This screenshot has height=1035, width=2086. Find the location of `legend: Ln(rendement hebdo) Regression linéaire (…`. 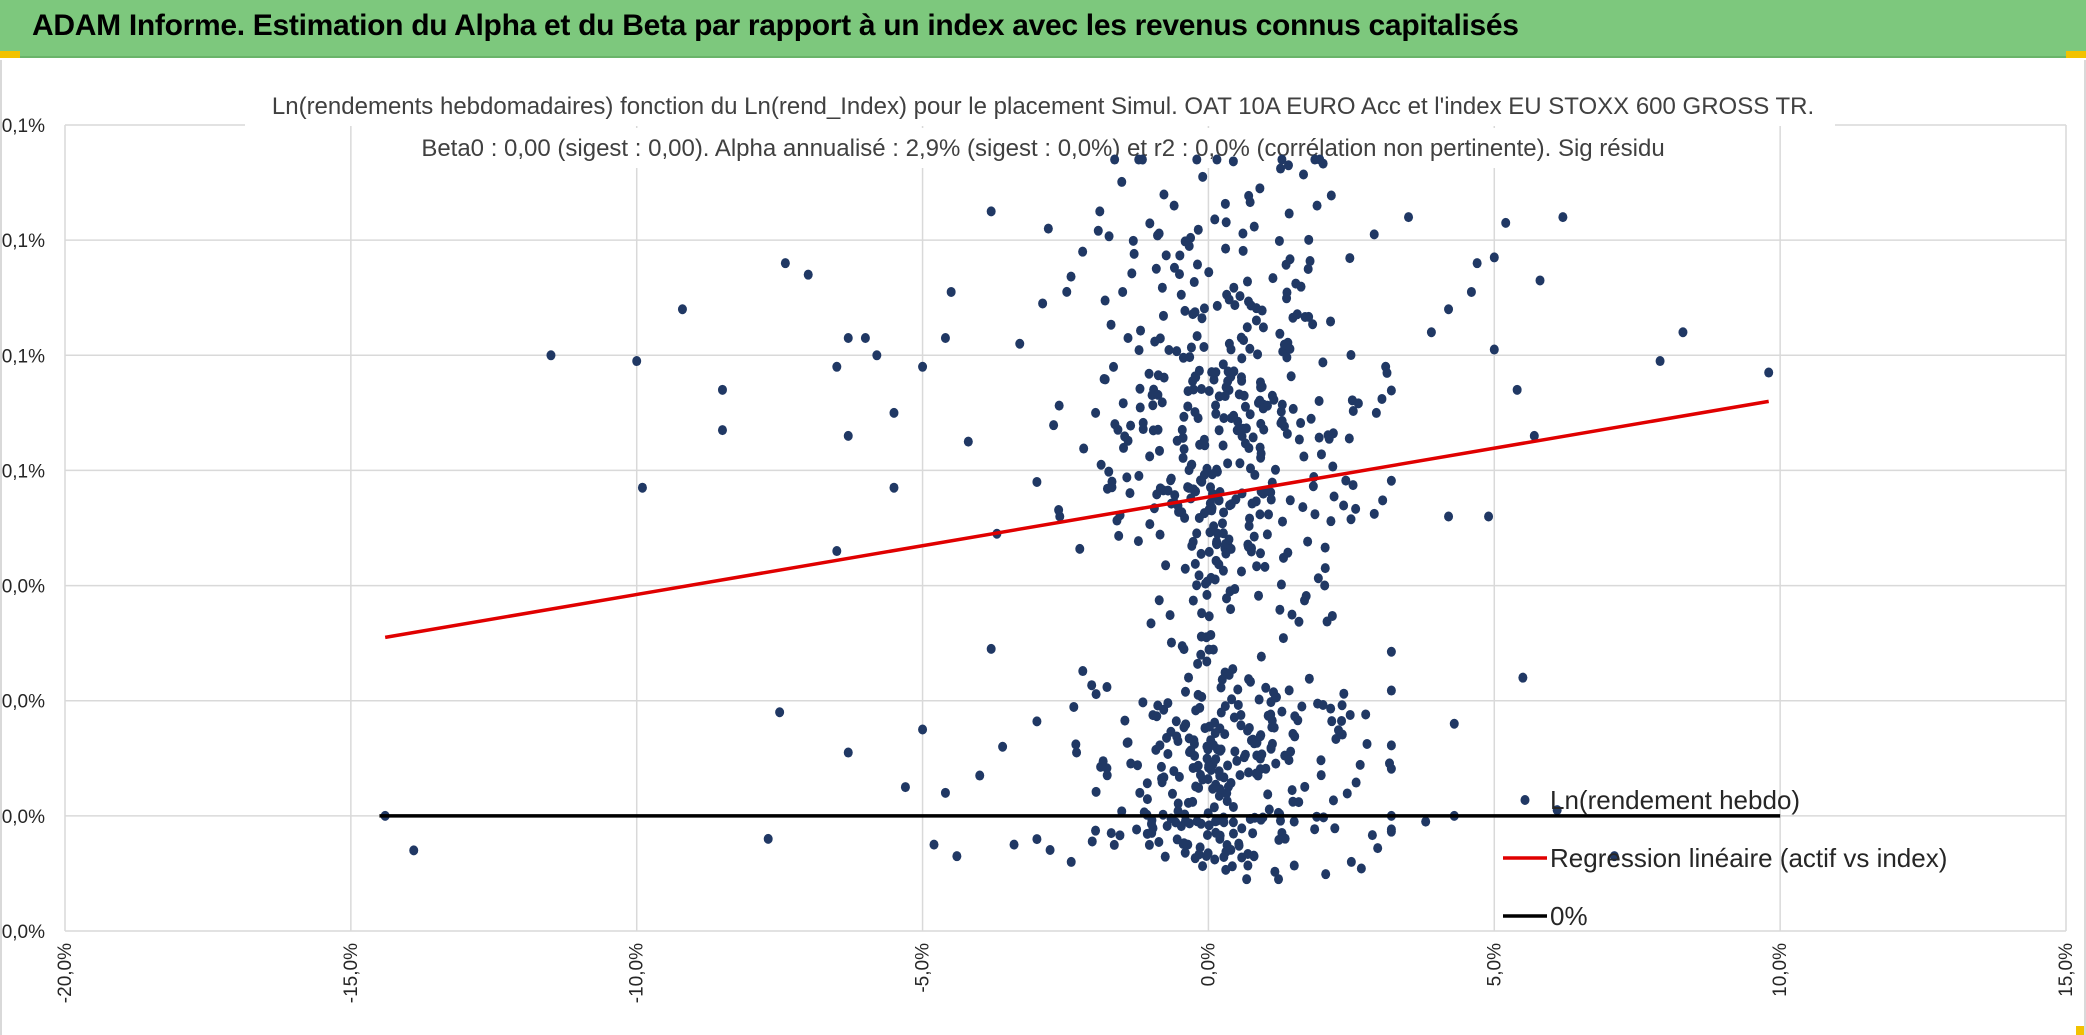

legend: Ln(rendement hebdo) Regression linéaire (… is located at coordinates (1725, 858).